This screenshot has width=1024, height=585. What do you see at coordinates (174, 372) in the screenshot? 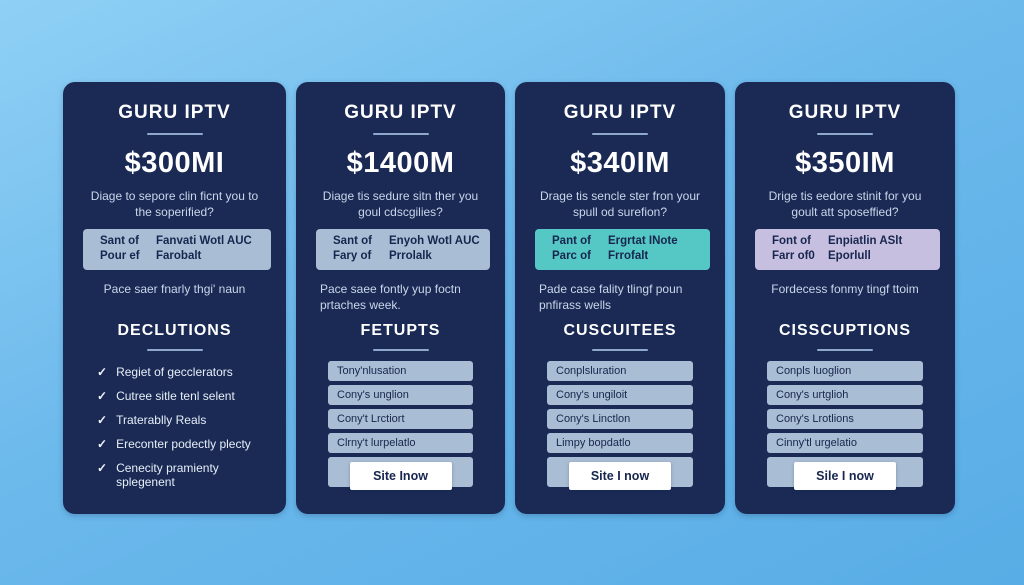
I see `feature-text: Regiet of gecclerators` at bounding box center [174, 372].